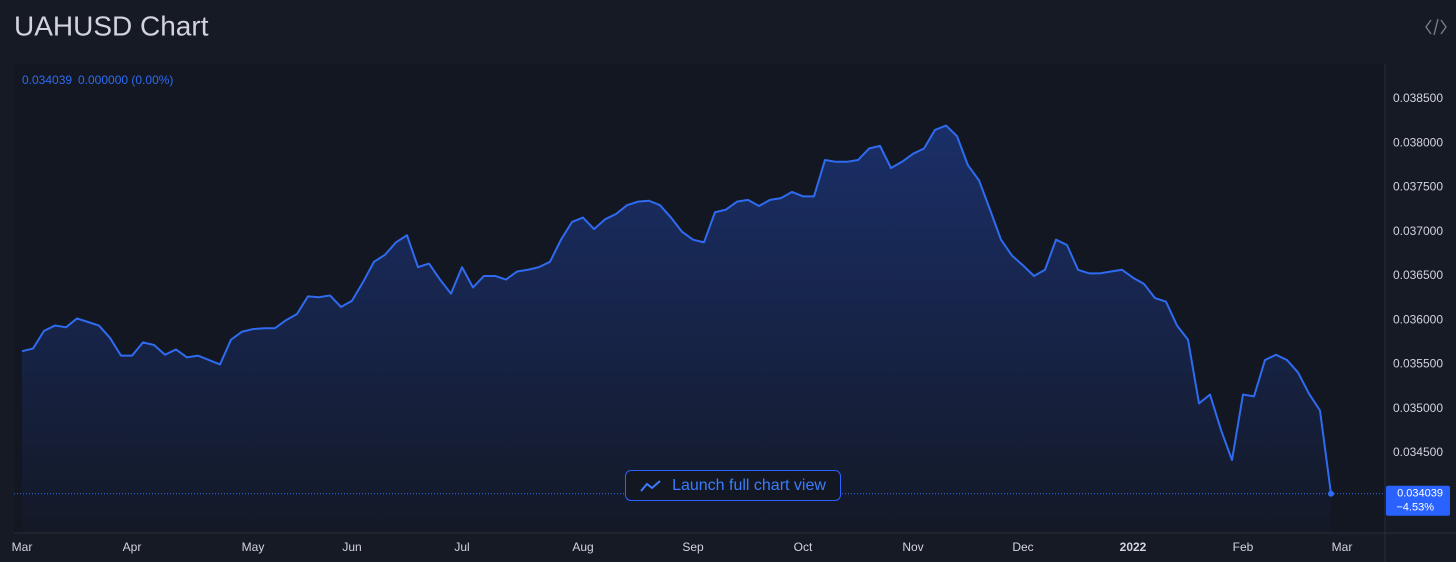 The width and height of the screenshot is (1456, 562). I want to click on y-tick-label: 0.037500, so click(1418, 187).